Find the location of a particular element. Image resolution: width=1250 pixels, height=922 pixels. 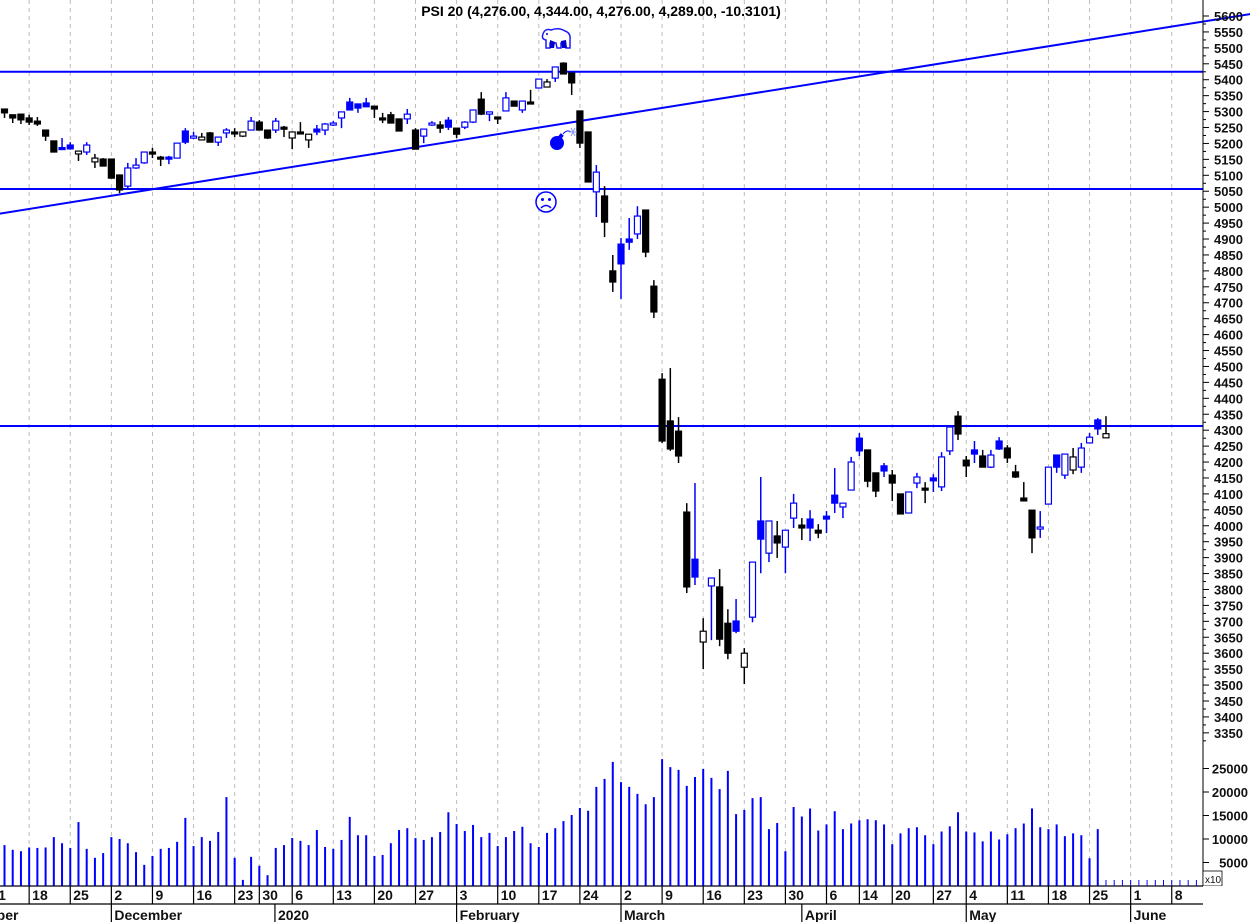

month-label: June is located at coordinates (1150, 914).